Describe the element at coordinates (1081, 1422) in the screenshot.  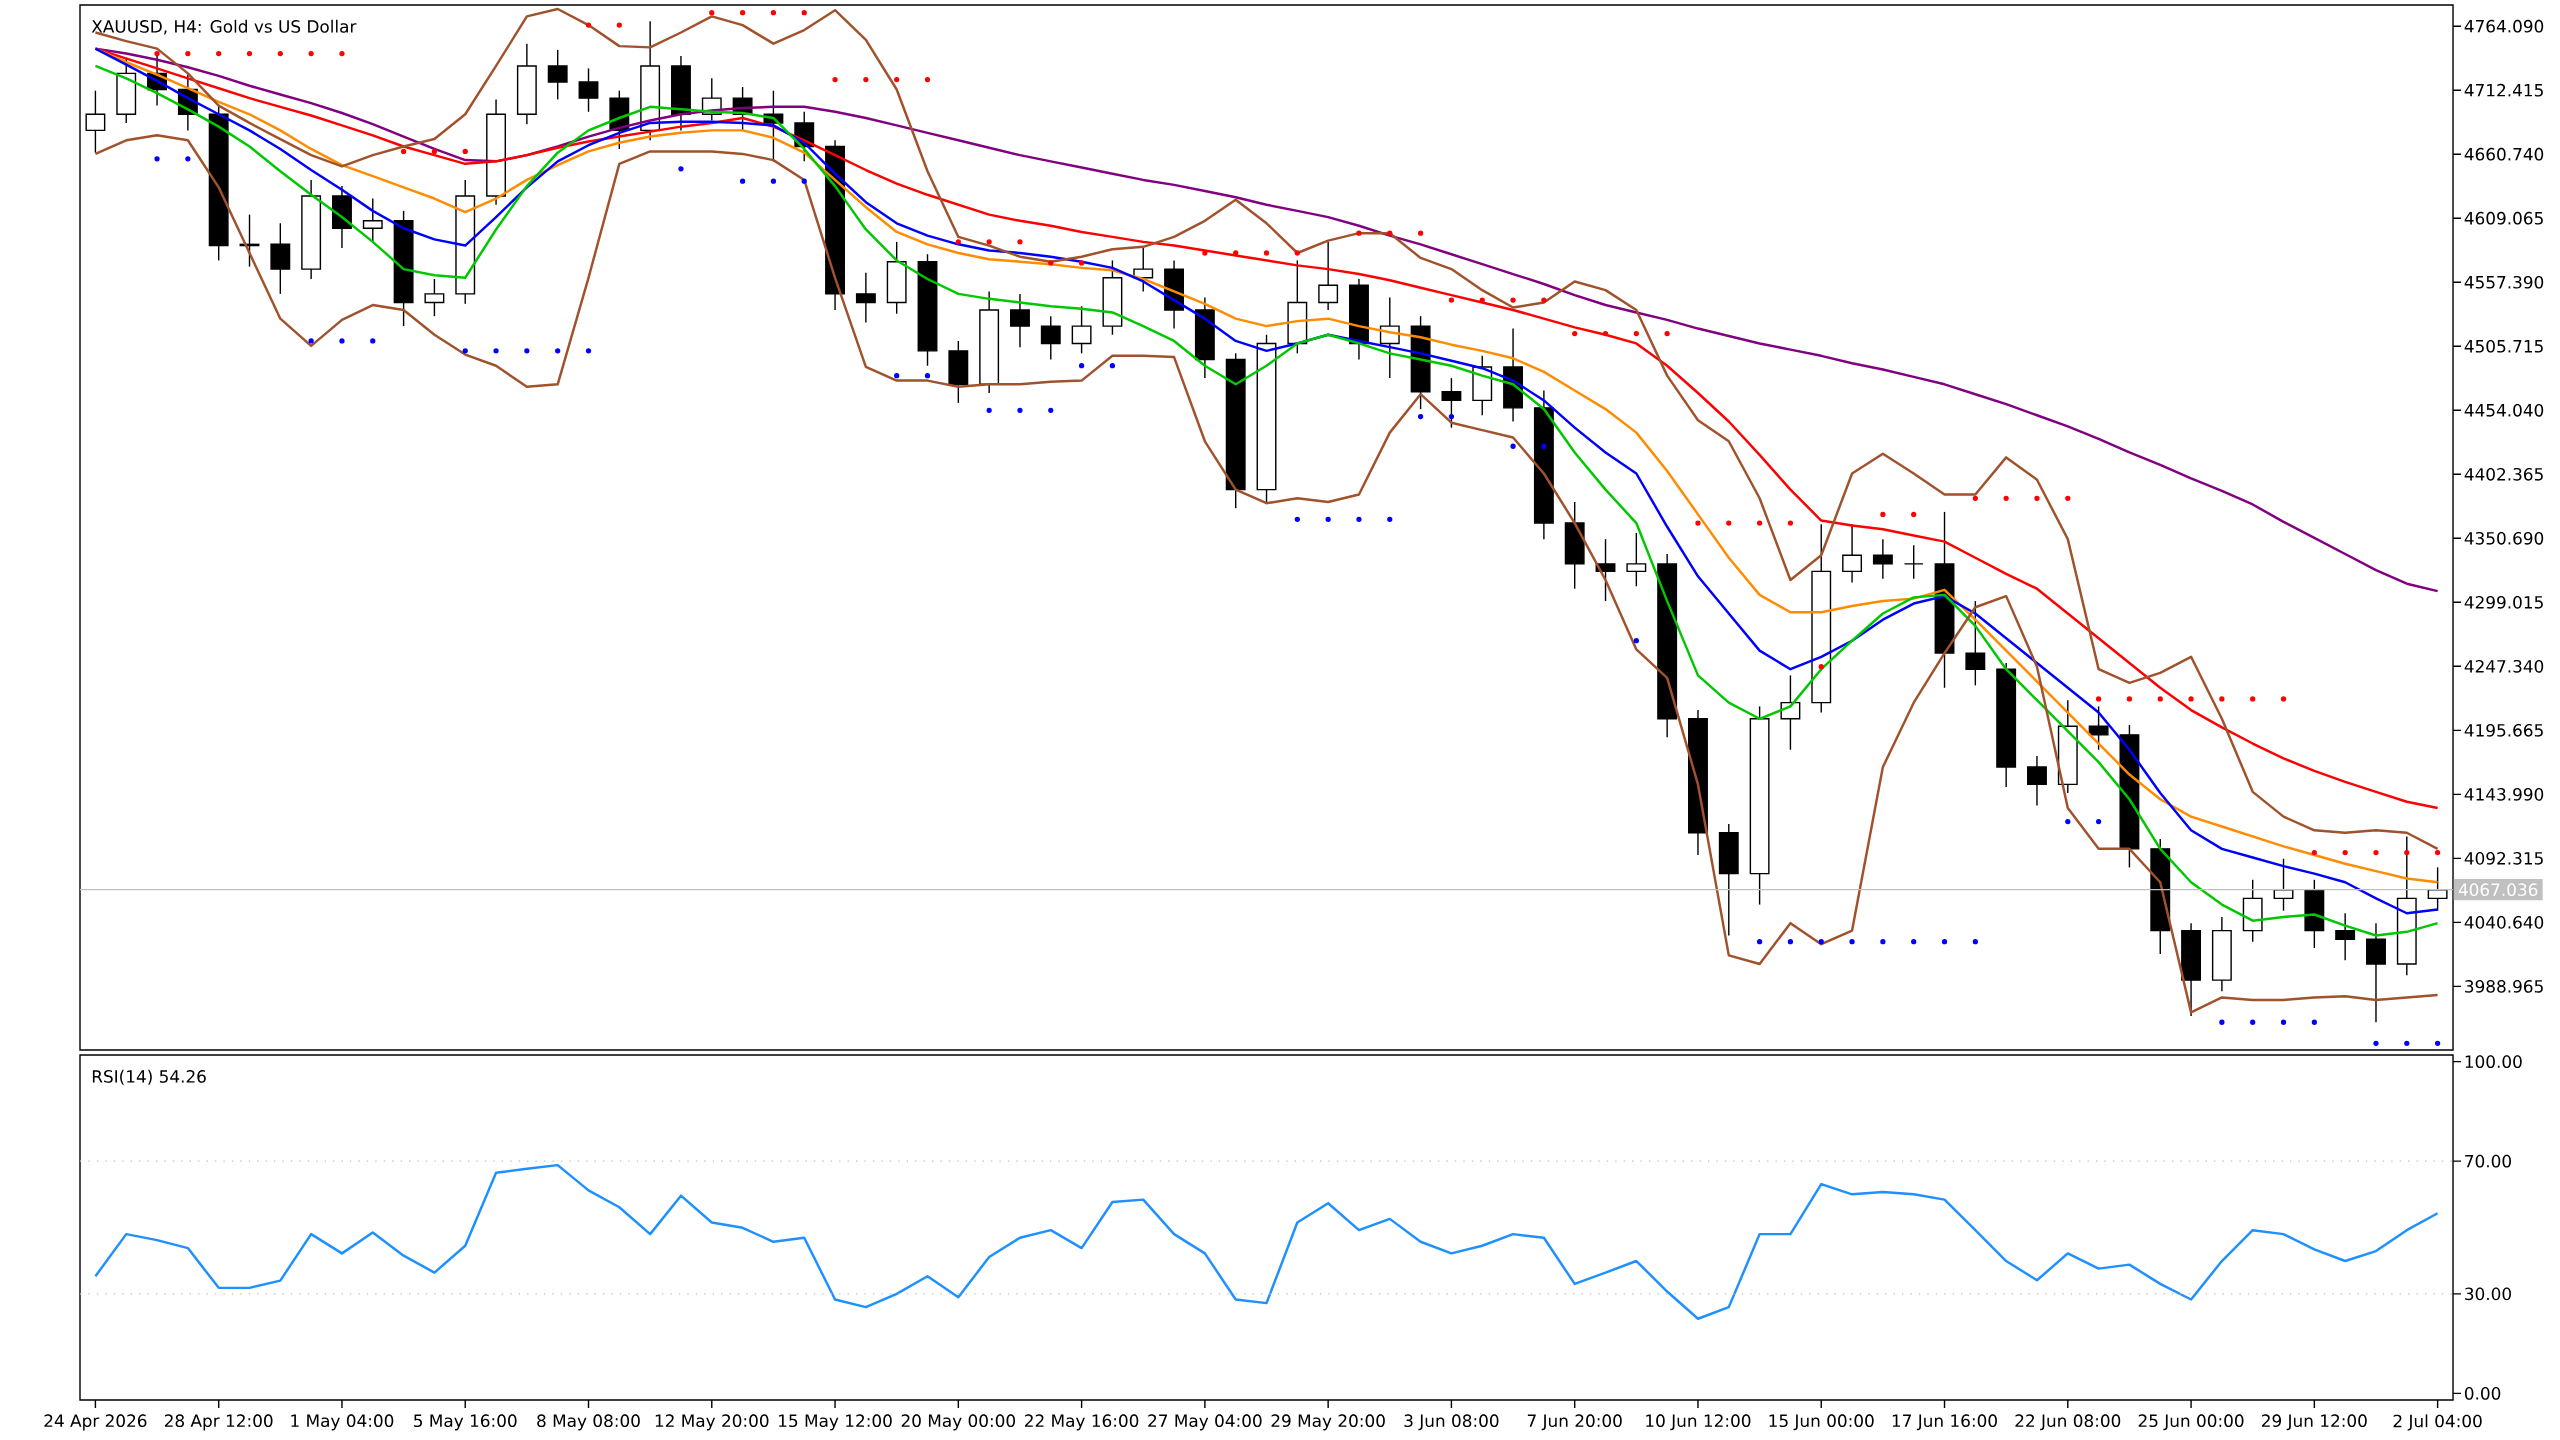
I see `x-tick-label: 22 May 16:00` at that location.